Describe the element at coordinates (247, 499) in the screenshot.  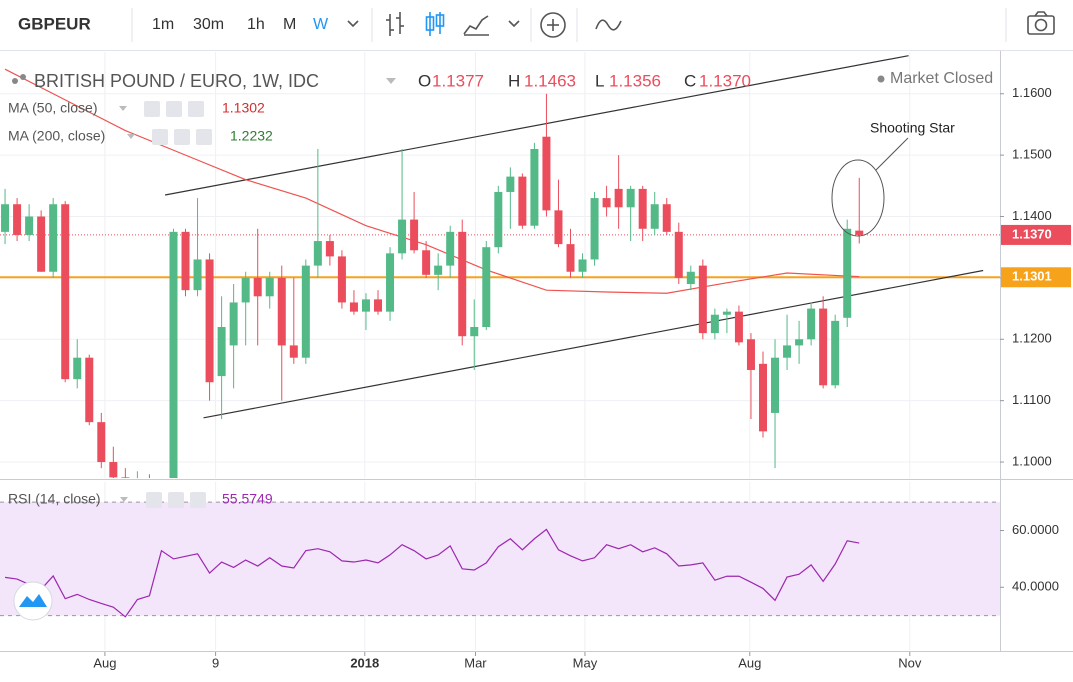
I see `indicator-value: 55.5749` at that location.